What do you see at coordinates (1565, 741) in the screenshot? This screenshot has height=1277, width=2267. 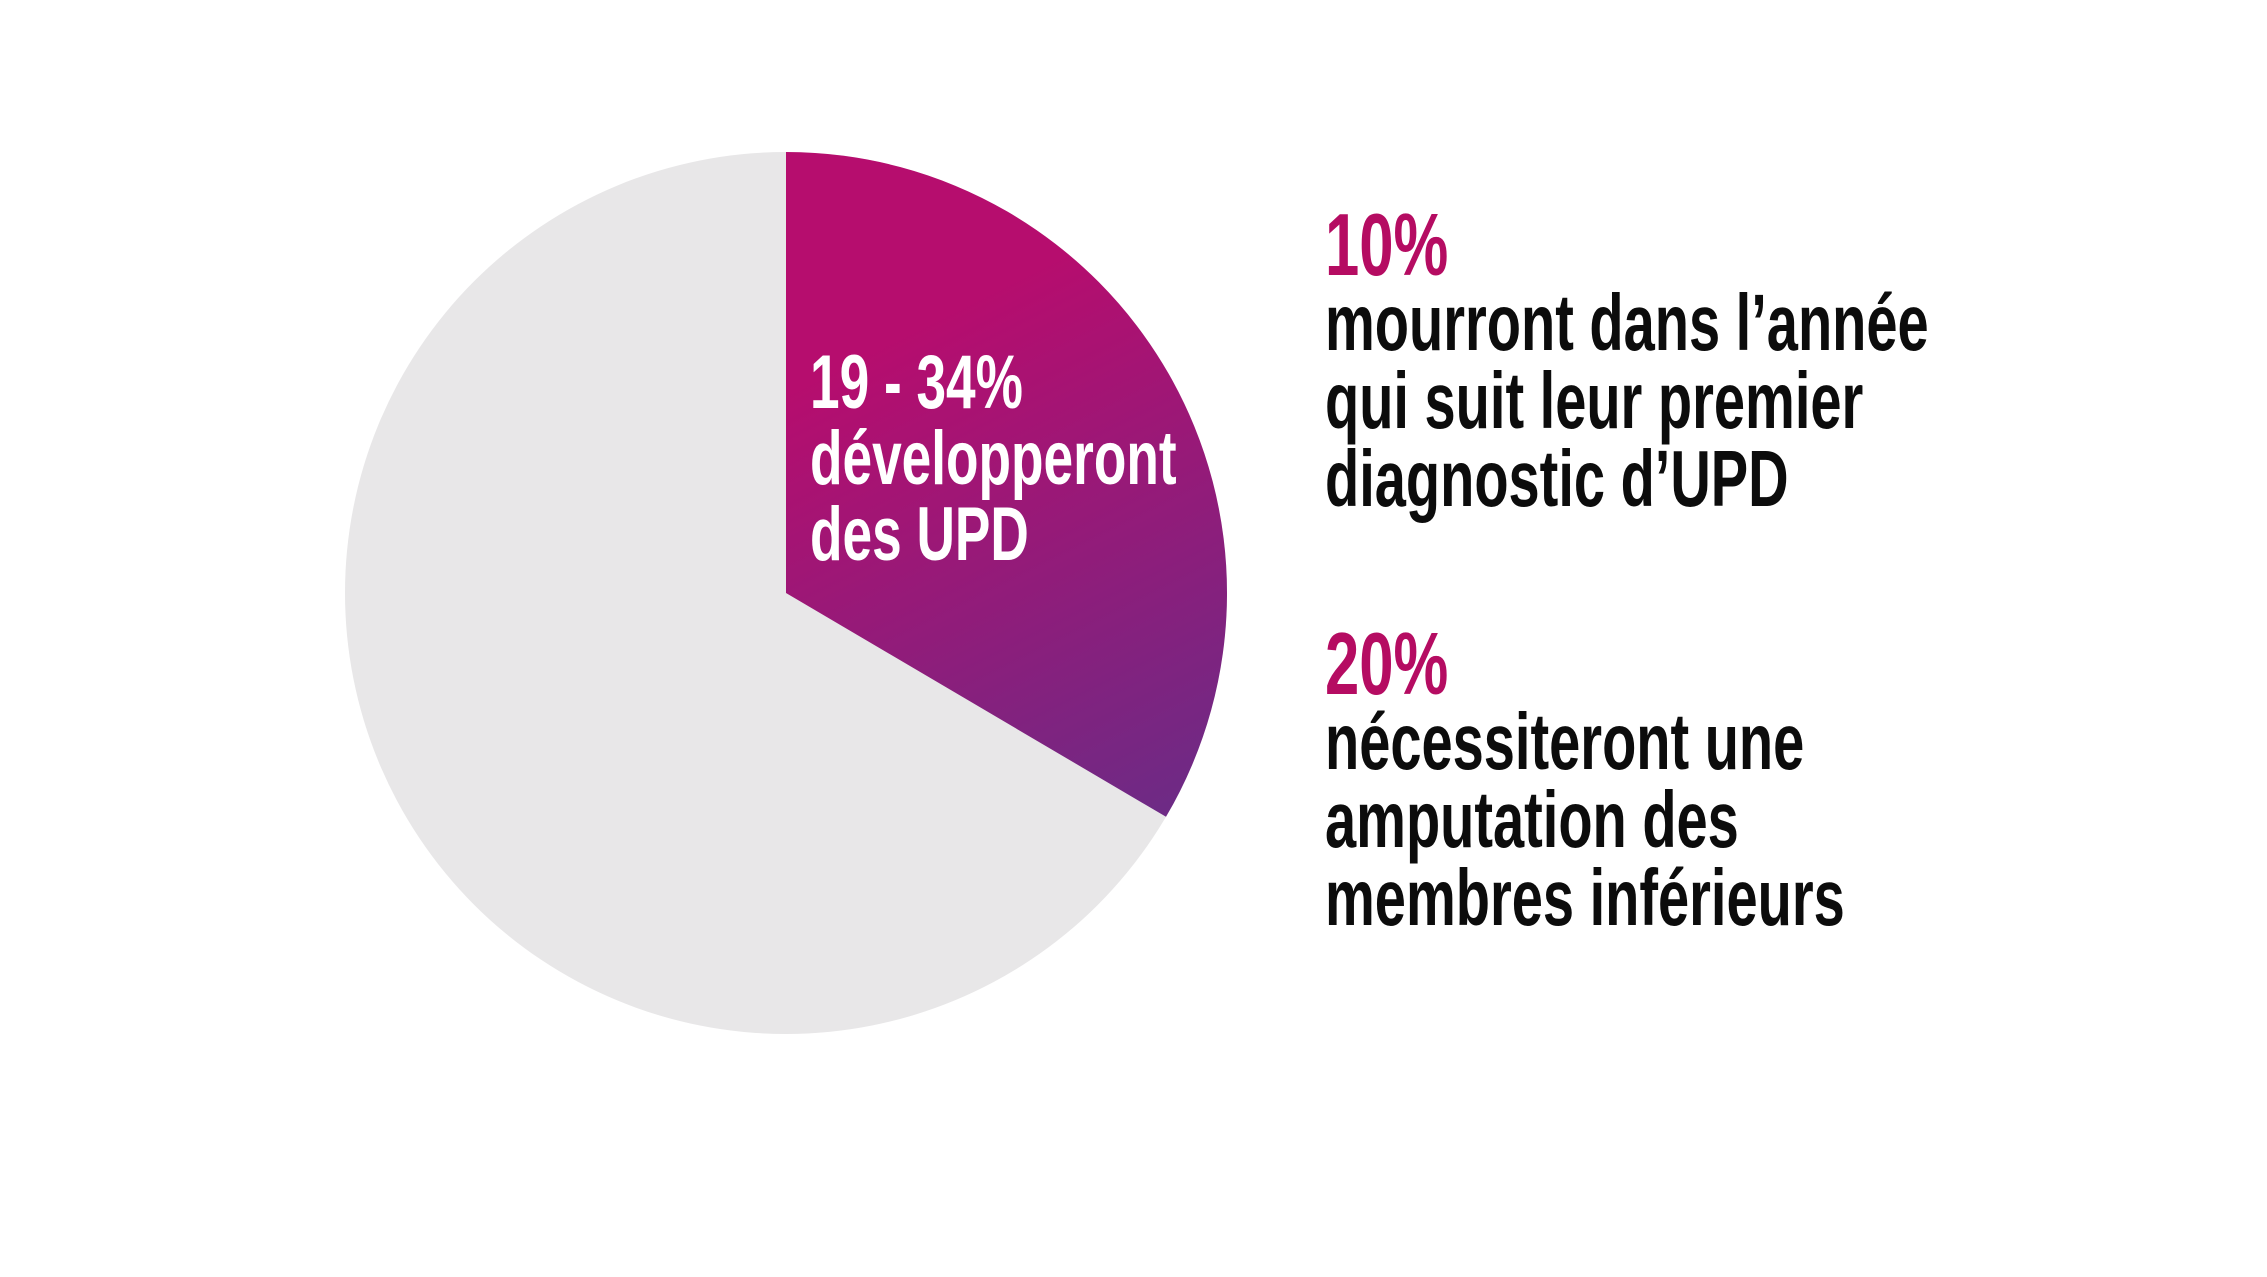 I see `stat-text-line: nécessiteront une` at bounding box center [1565, 741].